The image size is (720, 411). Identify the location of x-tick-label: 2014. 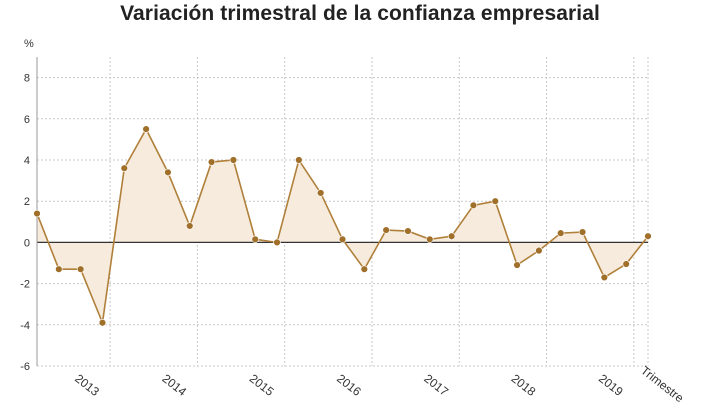
(175, 385).